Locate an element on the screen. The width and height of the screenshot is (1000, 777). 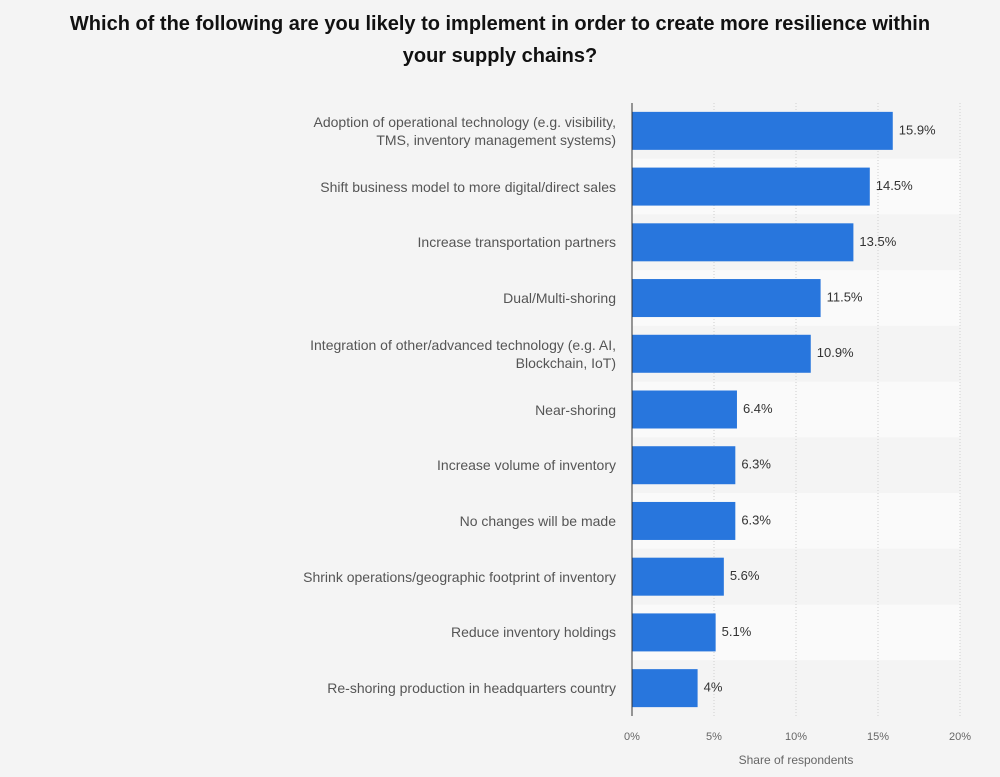
value-label: 11.5% is located at coordinates (845, 296).